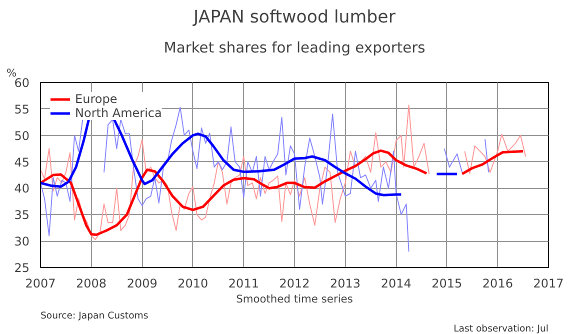 The image size is (573, 334). Describe the element at coordinates (91, 283) in the screenshot. I see `x-tick-label: 2008` at that location.